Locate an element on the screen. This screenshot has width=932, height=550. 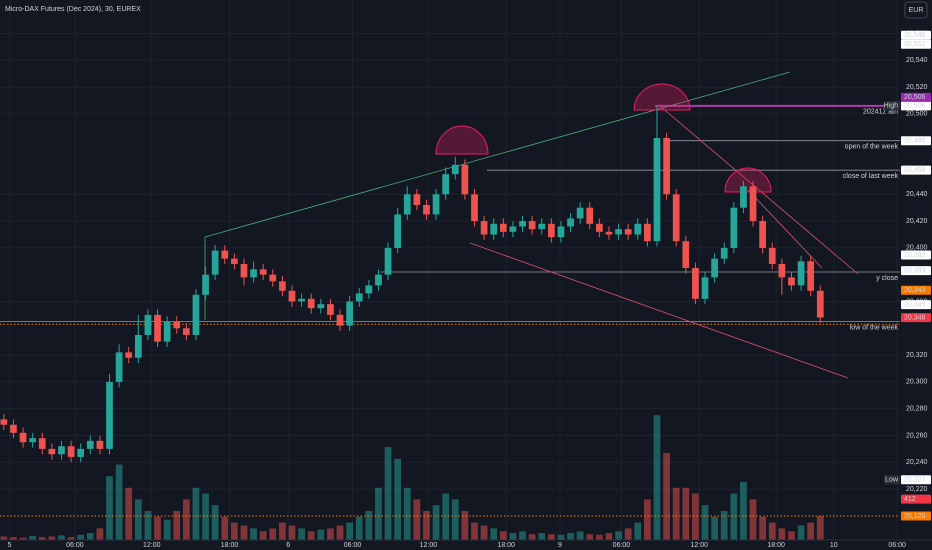
level-label: close of last week is located at coordinates (871, 176).